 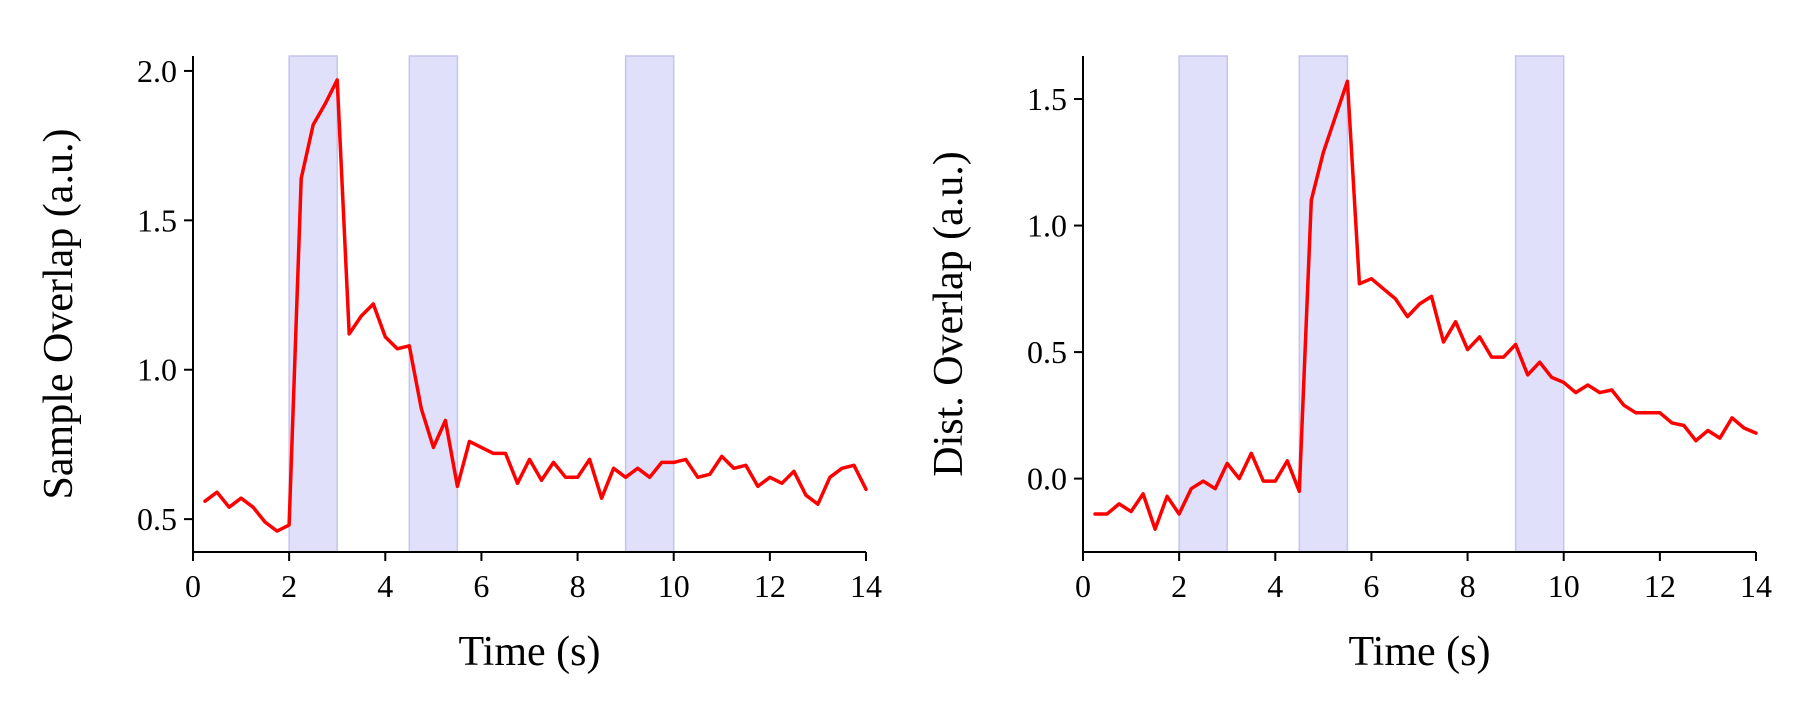 I want to click on y-axis-label: Sample Overlap (a.u.), so click(x=59, y=314).